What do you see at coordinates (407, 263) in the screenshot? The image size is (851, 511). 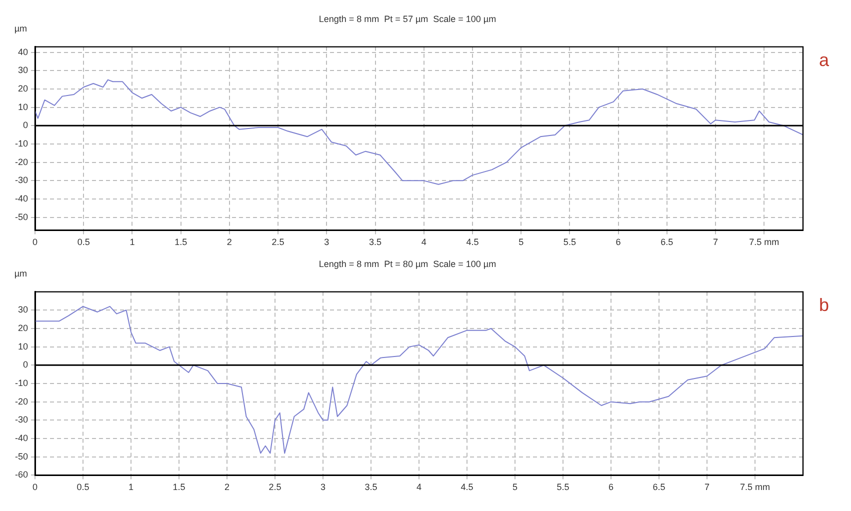 I see `chart-title: Length = 8 mm Pt = 80 µm Scale = 100 µm` at bounding box center [407, 263].